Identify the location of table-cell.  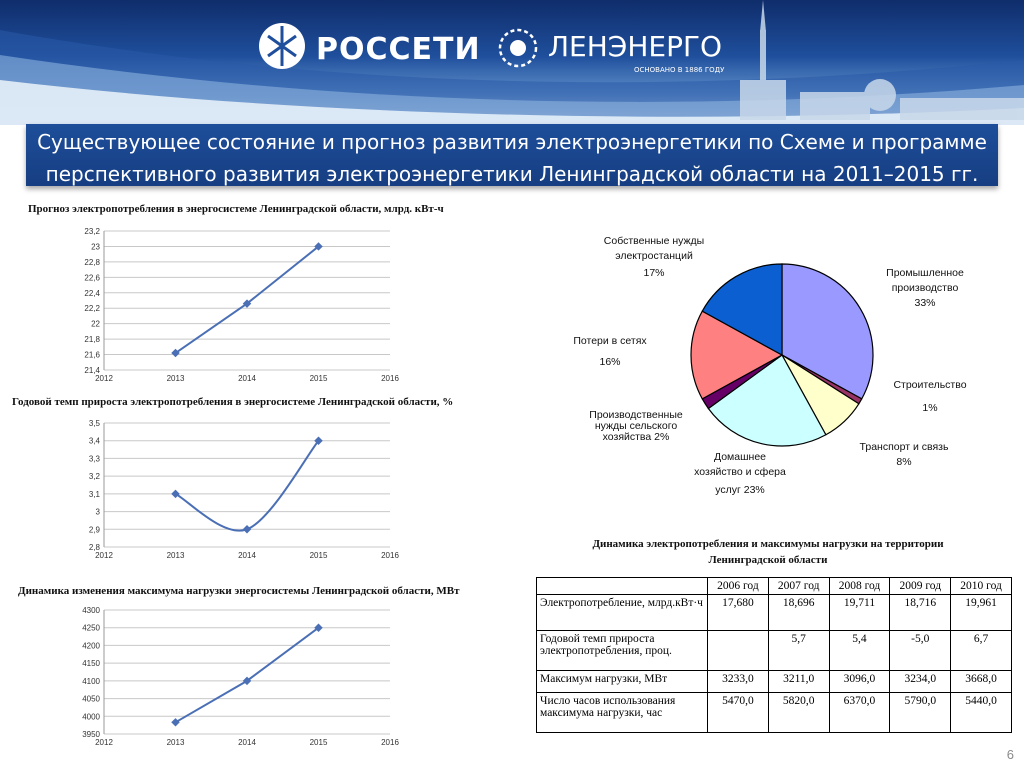
(738, 650).